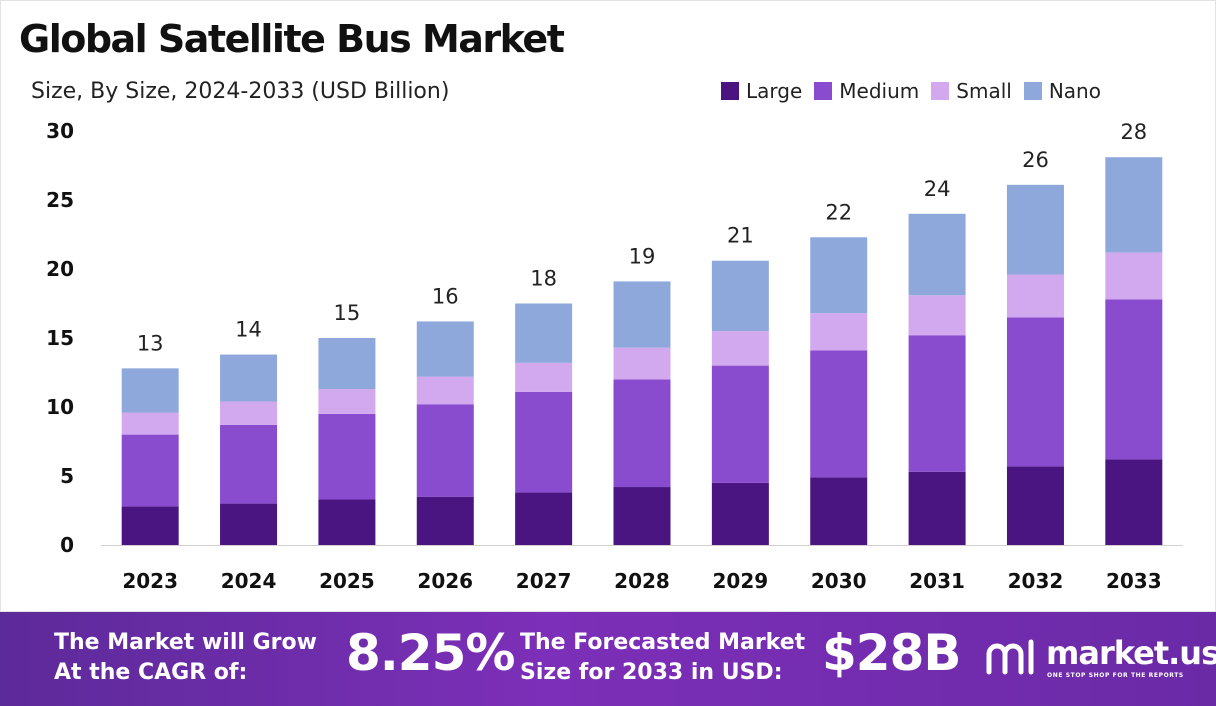 This screenshot has width=1216, height=706. I want to click on legend-swatch-nano, so click(1032, 91).